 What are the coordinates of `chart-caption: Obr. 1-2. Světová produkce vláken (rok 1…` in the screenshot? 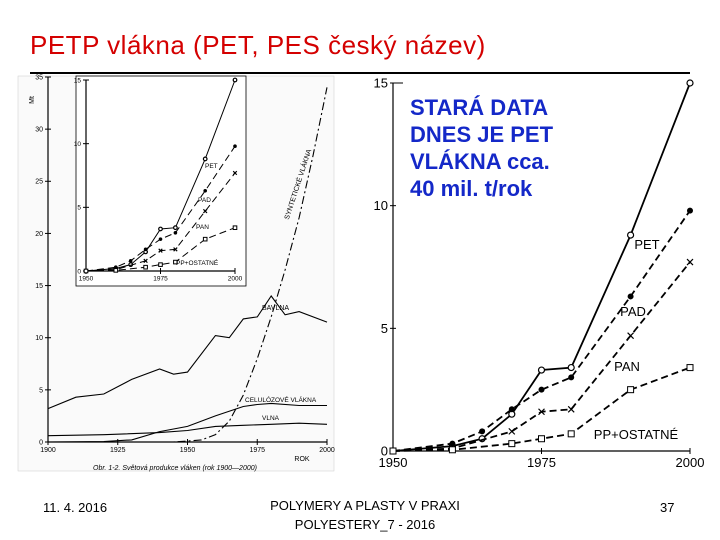 It's located at (175, 468).